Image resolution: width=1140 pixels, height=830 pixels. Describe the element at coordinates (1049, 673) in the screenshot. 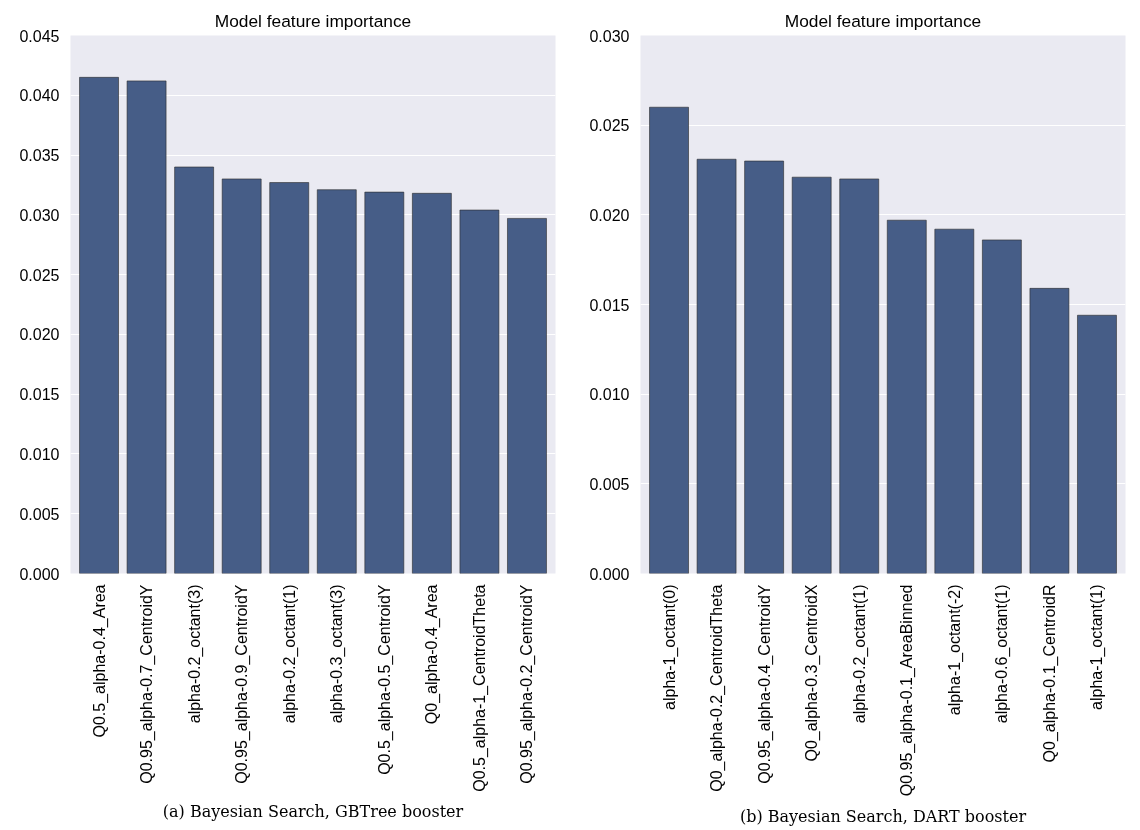

I see `x-tick-label: Q0_alpha-0.1_CentroidR` at that location.